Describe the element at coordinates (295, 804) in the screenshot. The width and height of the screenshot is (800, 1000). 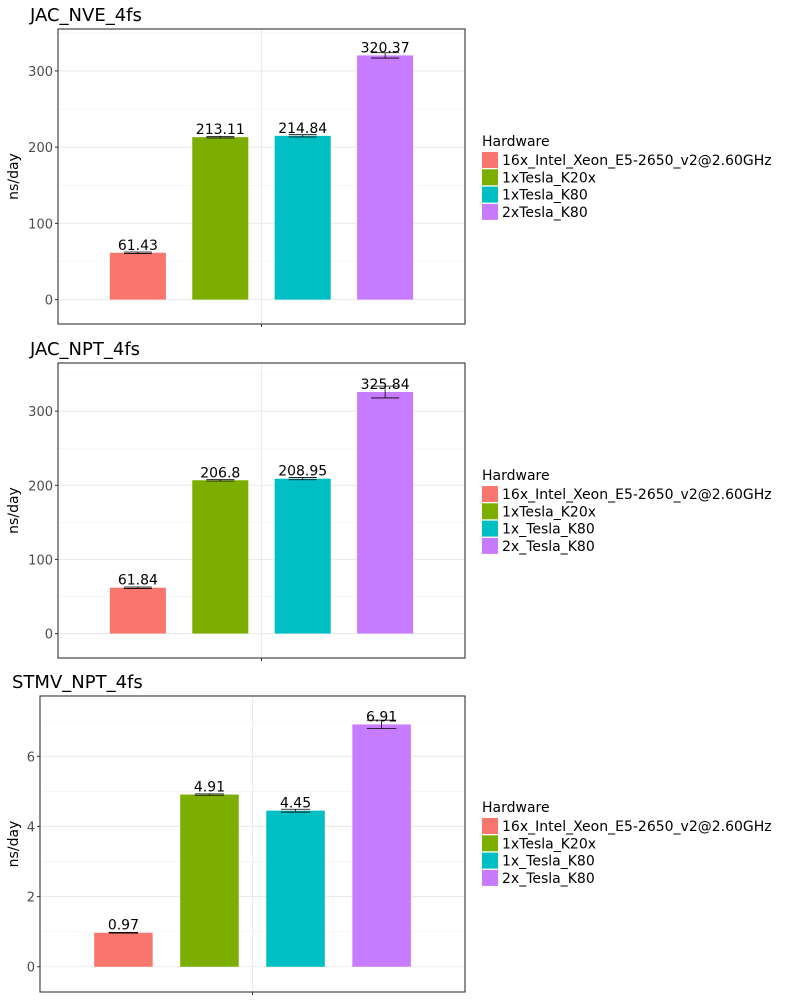
I see `data-label: 4.45` at that location.